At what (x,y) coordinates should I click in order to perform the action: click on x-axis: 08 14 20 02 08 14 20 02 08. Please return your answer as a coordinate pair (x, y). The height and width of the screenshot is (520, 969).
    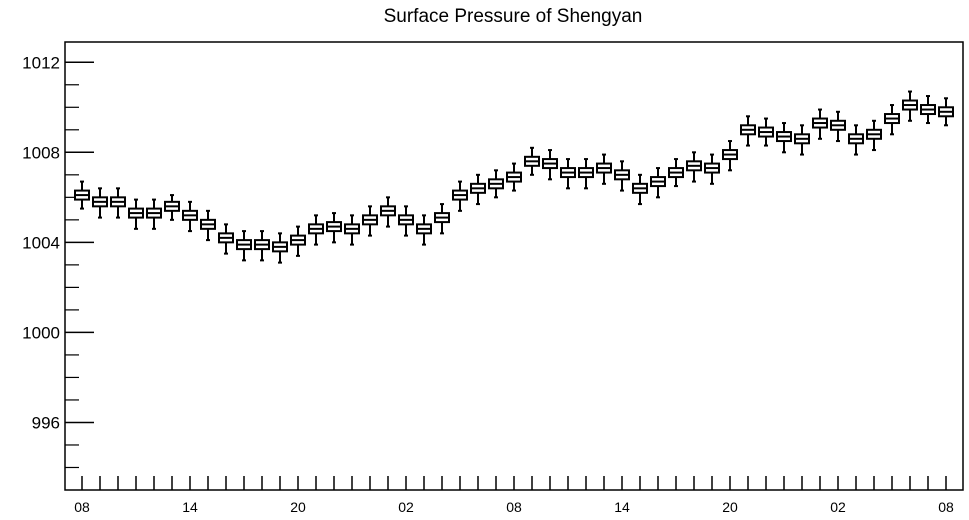
    Looking at the image, I should click on (514, 495).